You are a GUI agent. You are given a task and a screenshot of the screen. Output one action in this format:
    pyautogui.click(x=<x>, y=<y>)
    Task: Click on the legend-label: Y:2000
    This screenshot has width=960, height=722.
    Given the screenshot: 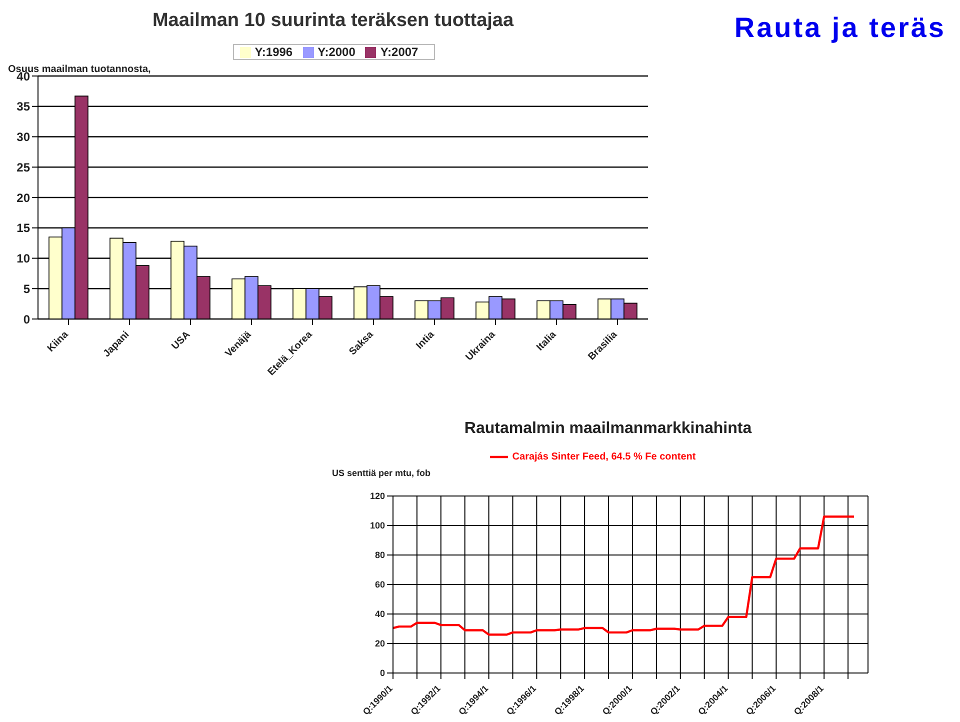 What is the action you would take?
    pyautogui.click(x=337, y=52)
    